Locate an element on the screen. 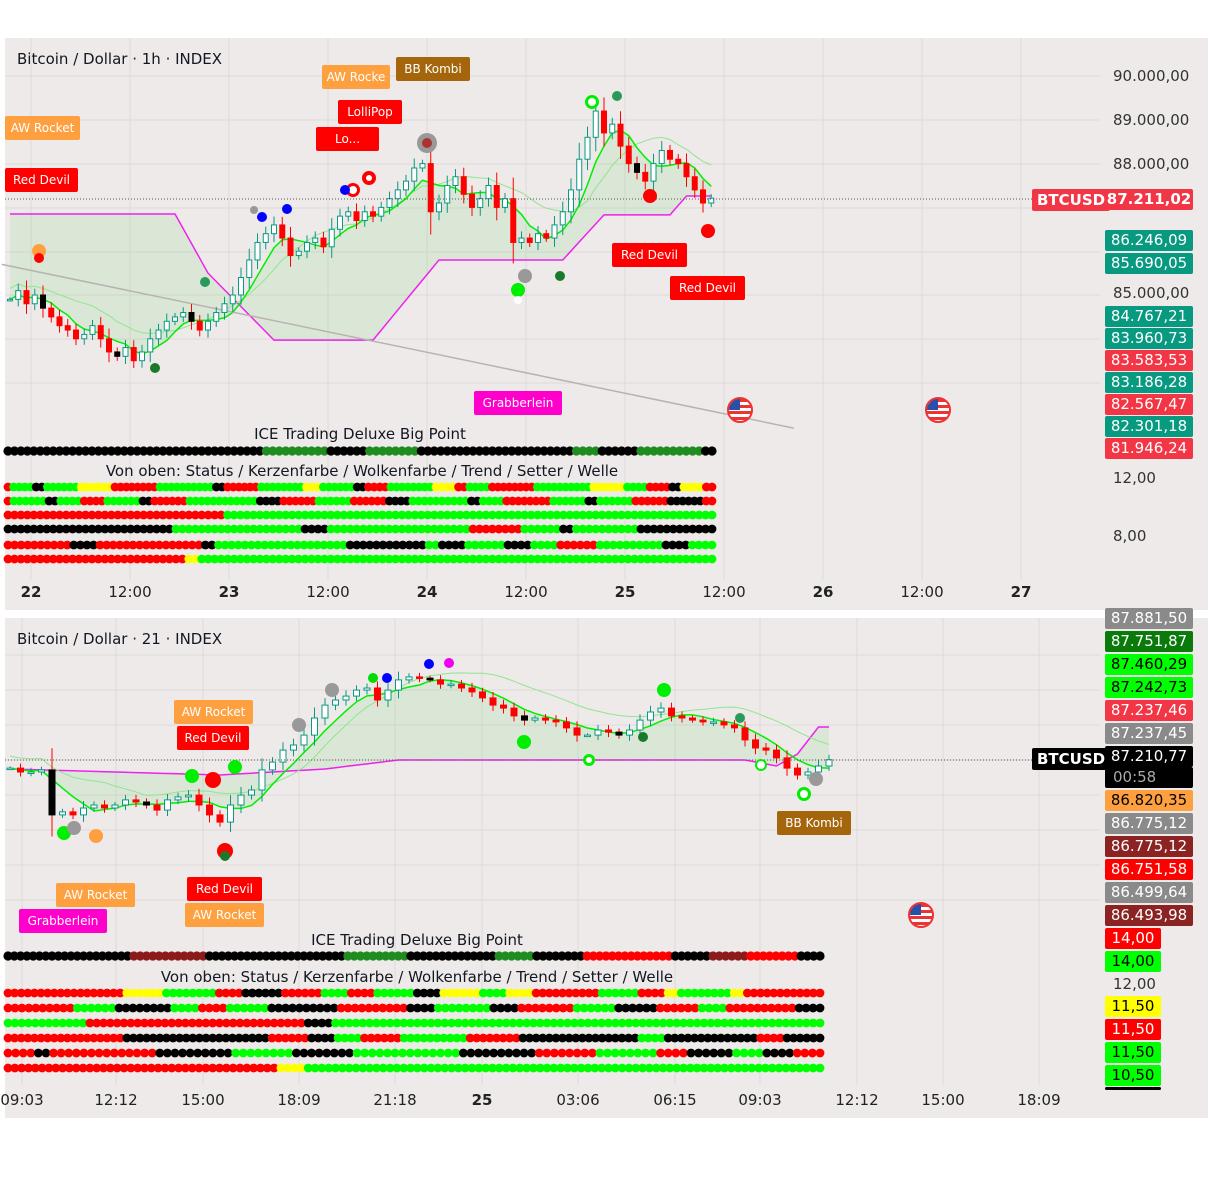  price-label: 81.946,24 is located at coordinates (1149, 448).